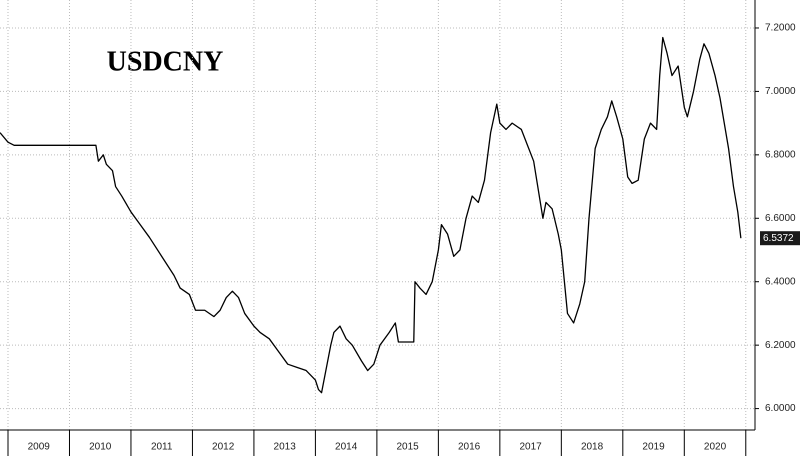  I want to click on y-tick-label: 6.0000, so click(780, 408).